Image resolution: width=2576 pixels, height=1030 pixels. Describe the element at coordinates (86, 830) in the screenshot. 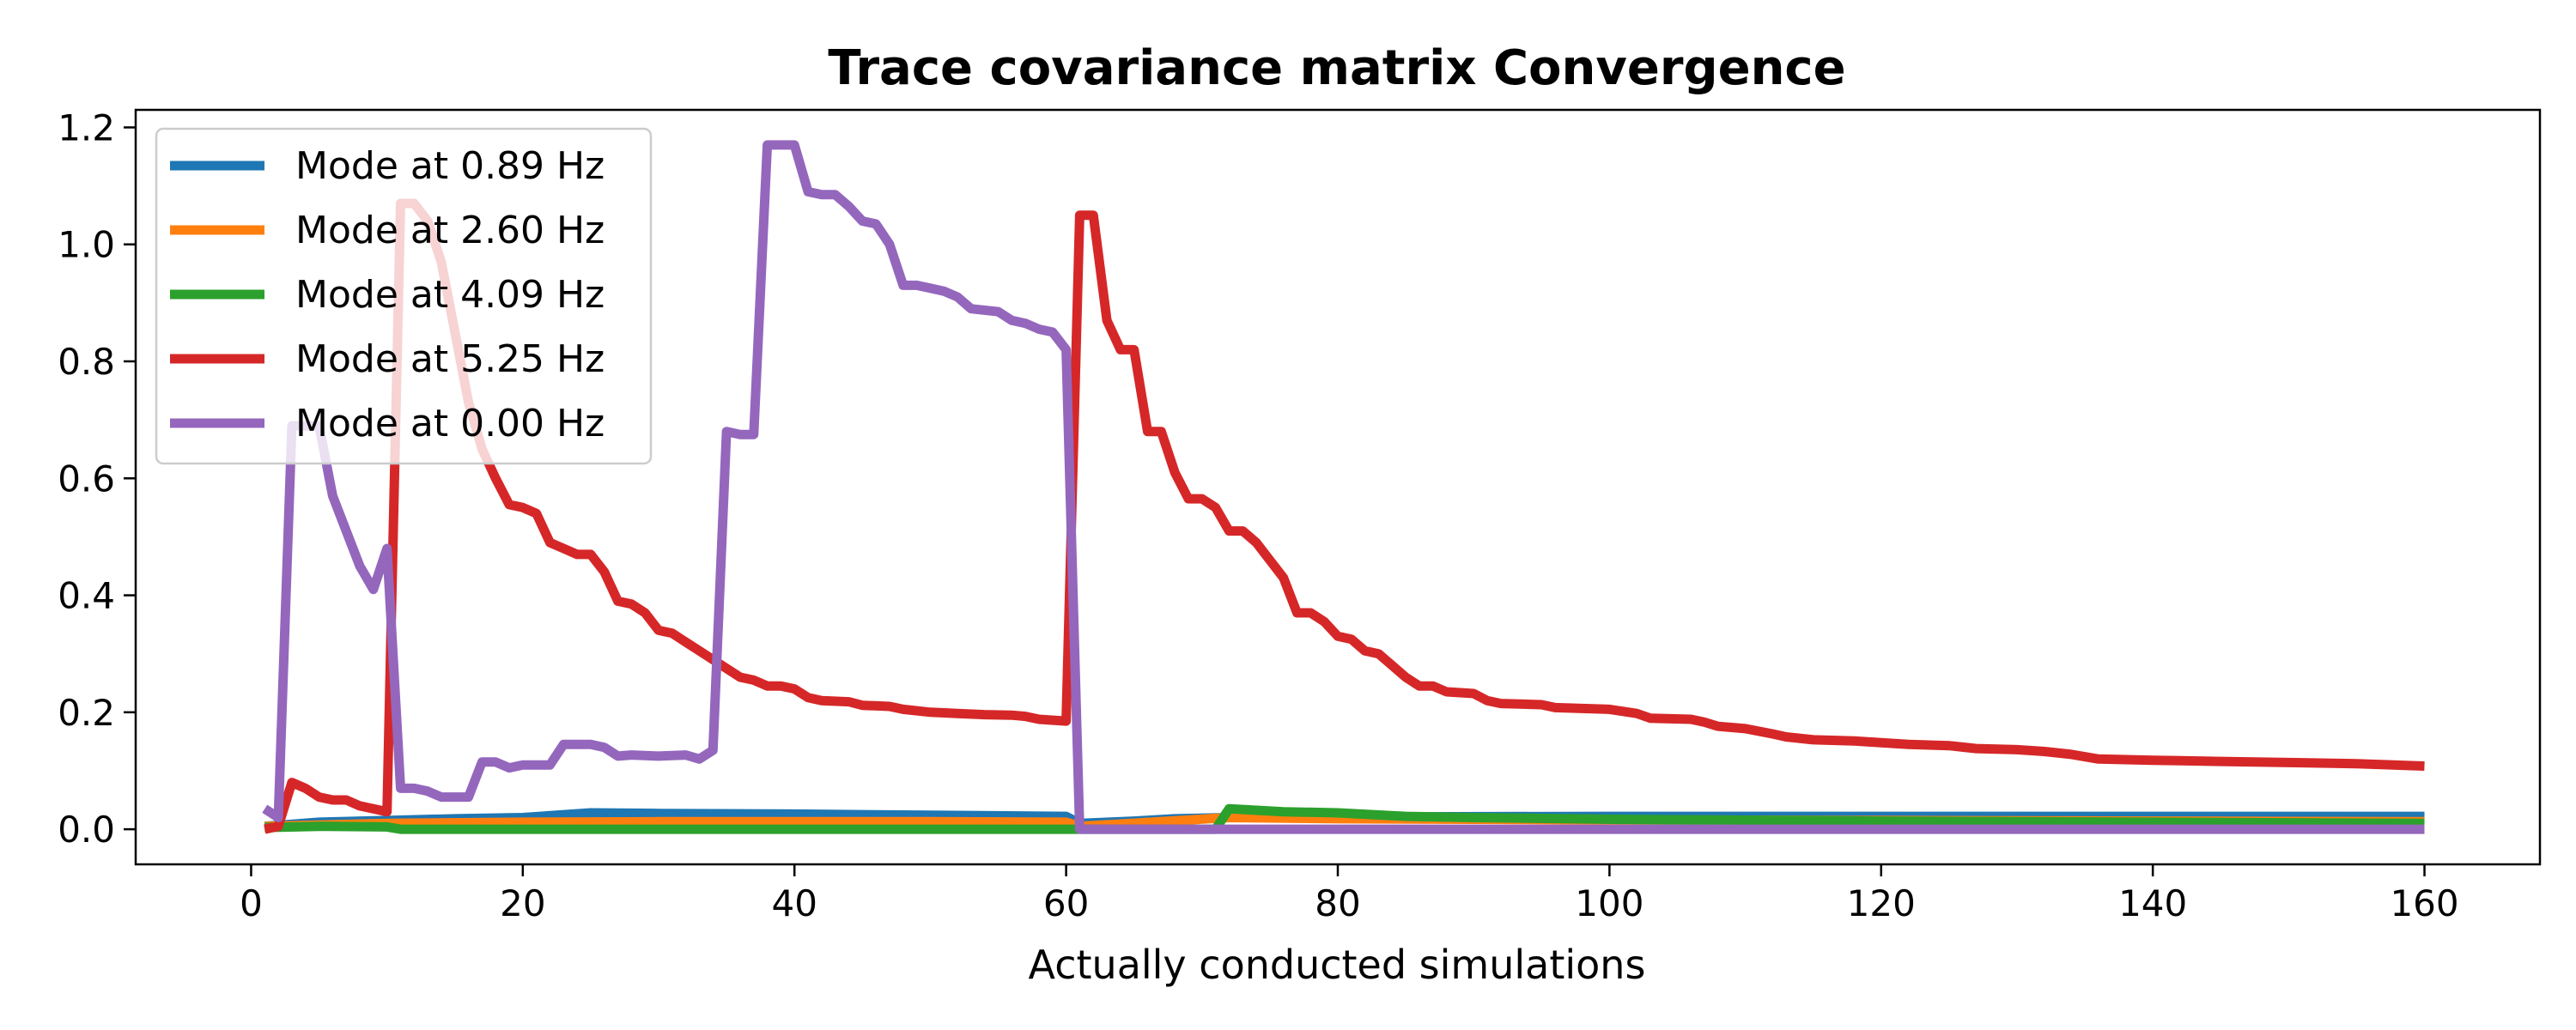

I see `y-tick-label: 0.0` at that location.